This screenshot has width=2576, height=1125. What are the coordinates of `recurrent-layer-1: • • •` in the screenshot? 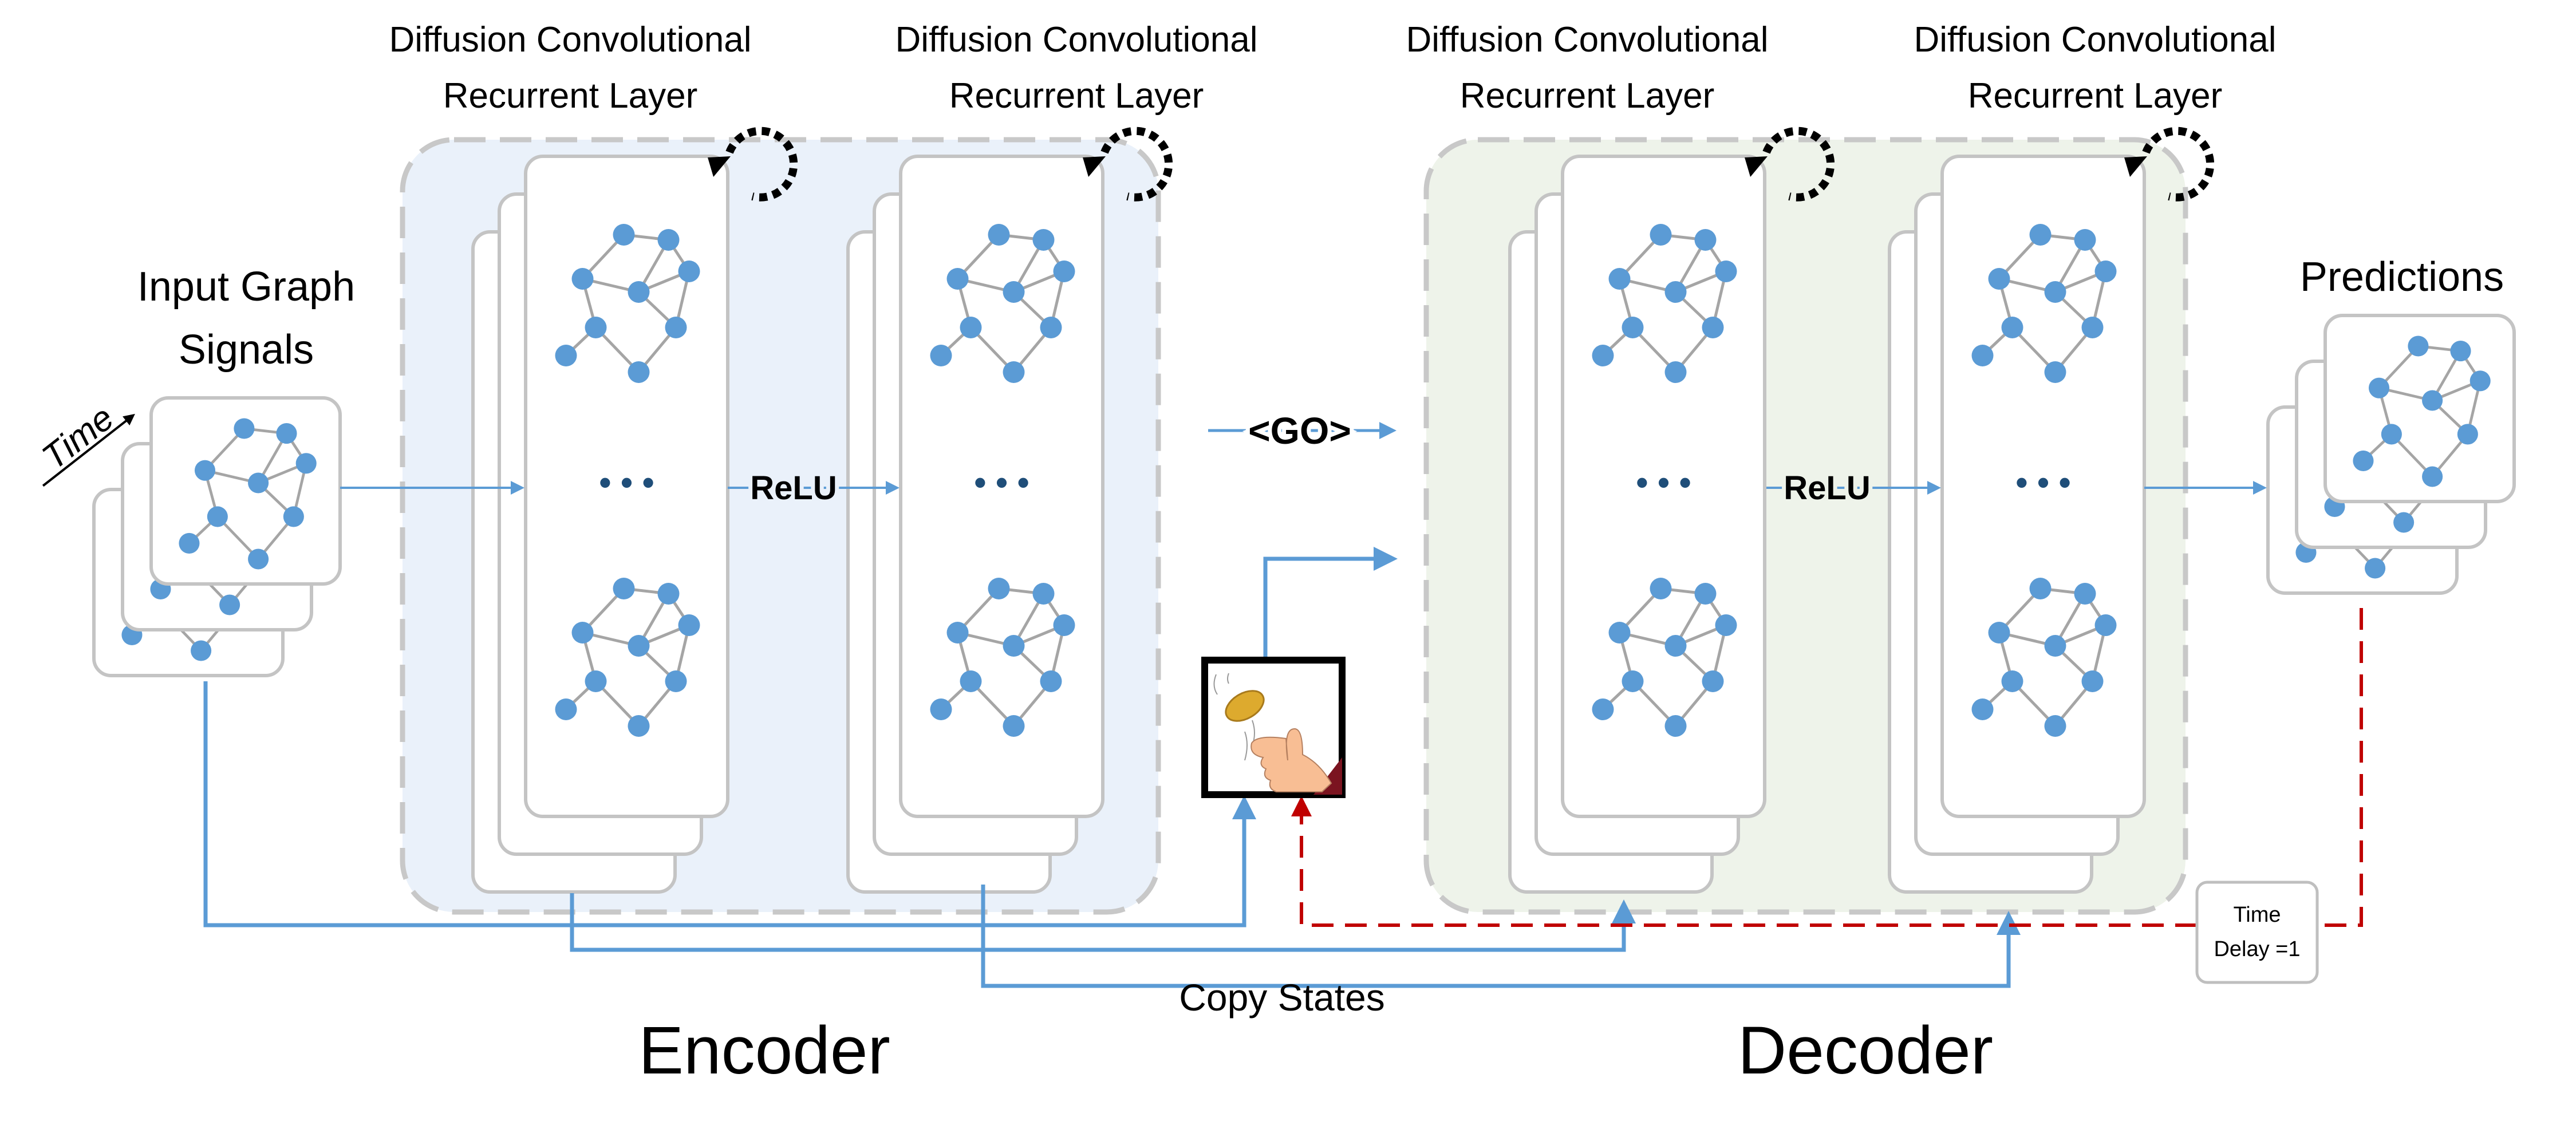 It's located at (634, 510).